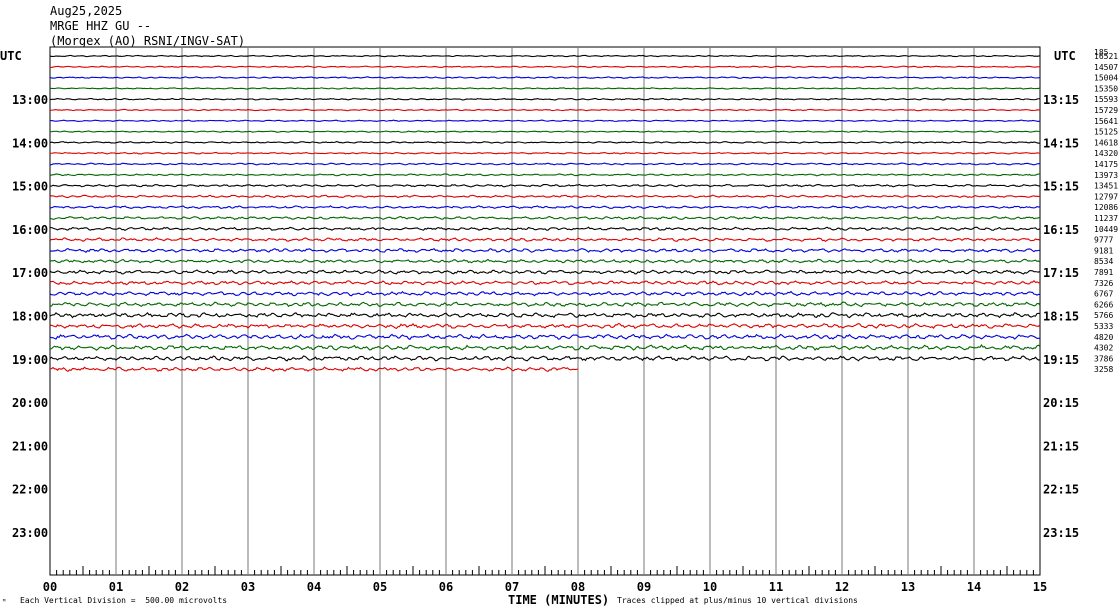 The width and height of the screenshot is (1120, 614). Describe the element at coordinates (1065, 56) in the screenshot. I see `right-utc-title: UTC` at that location.